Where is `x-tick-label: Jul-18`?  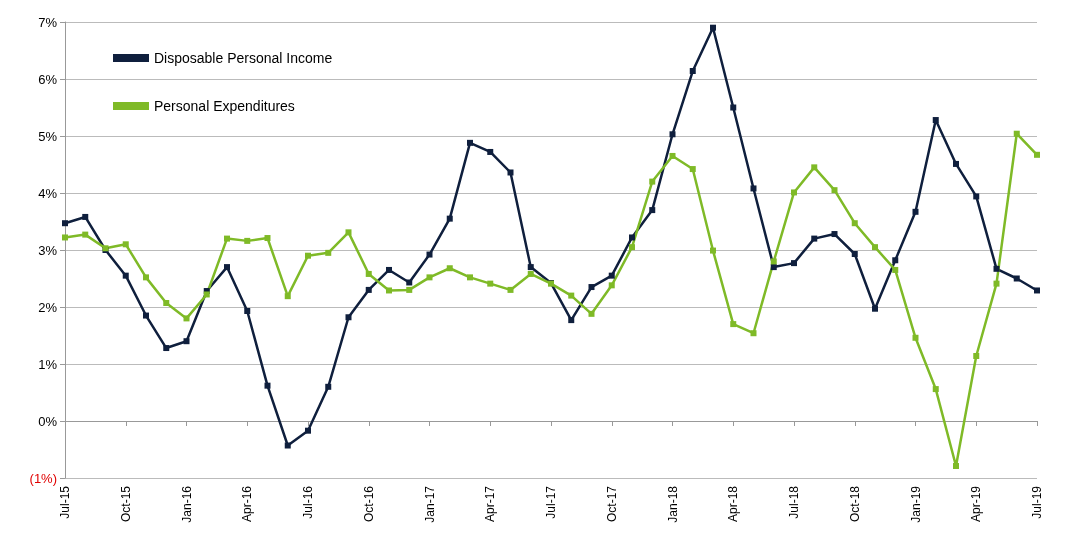
x-tick-label: Jul-18 is located at coordinates (794, 502).